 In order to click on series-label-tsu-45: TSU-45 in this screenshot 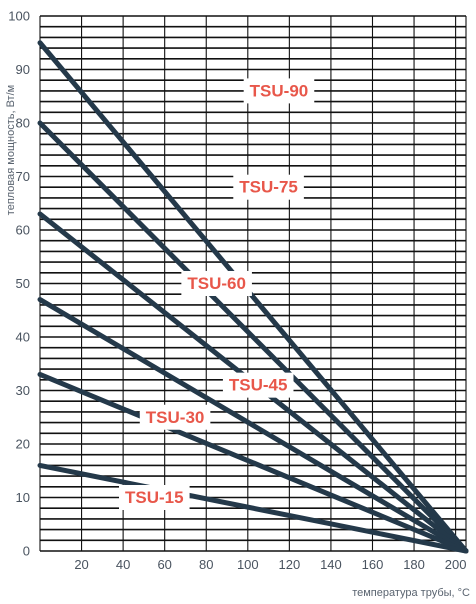, I will do `click(258, 385)`.